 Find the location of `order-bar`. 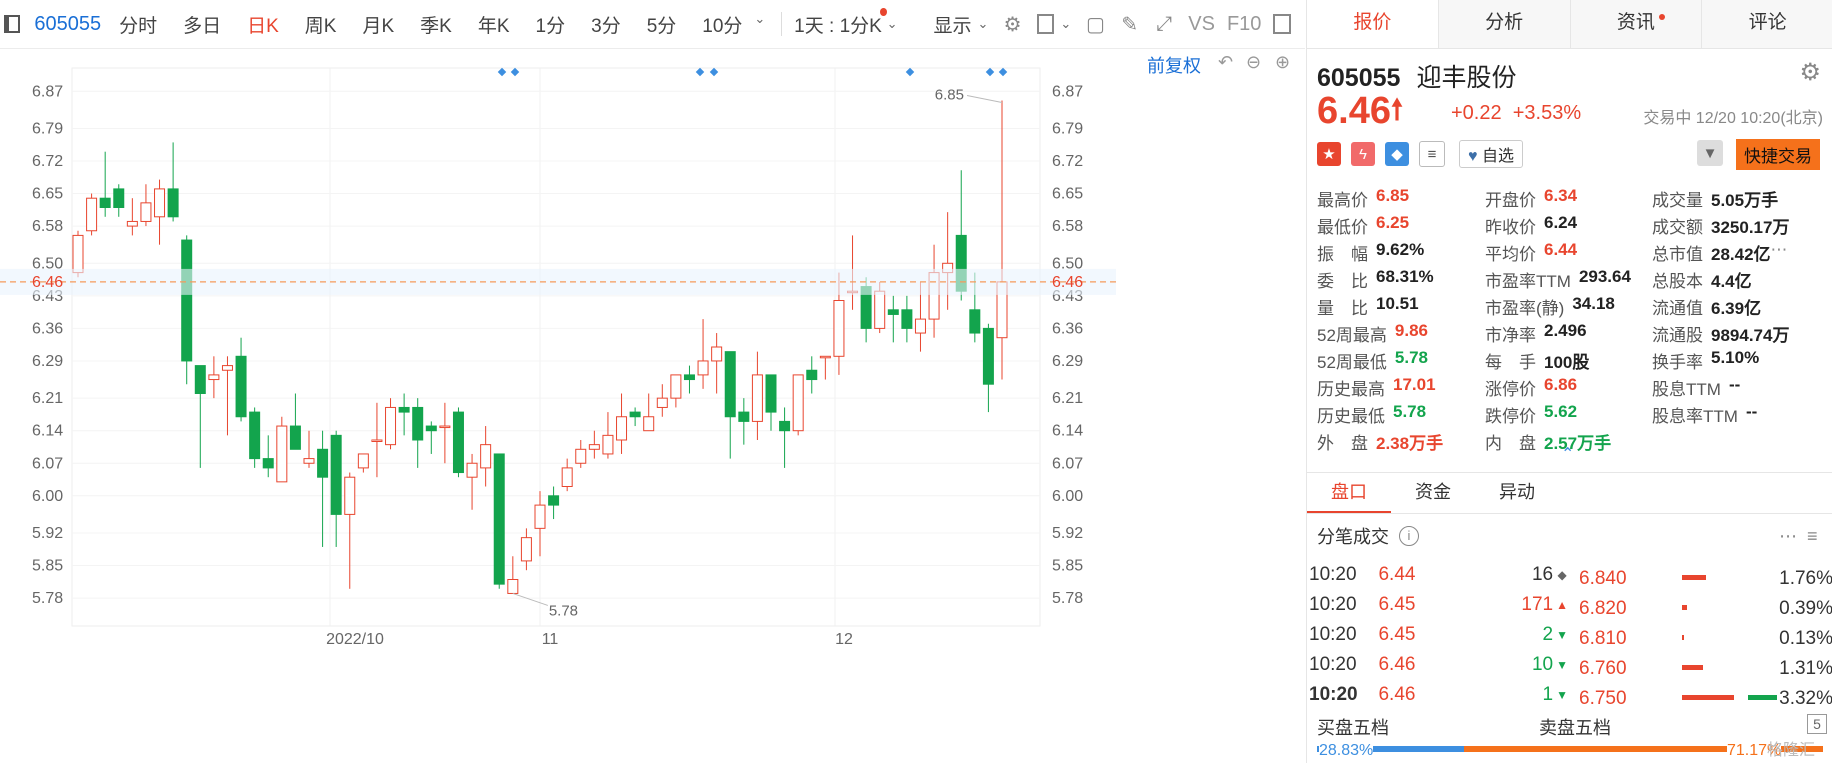

order-bar is located at coordinates (1729, 579).